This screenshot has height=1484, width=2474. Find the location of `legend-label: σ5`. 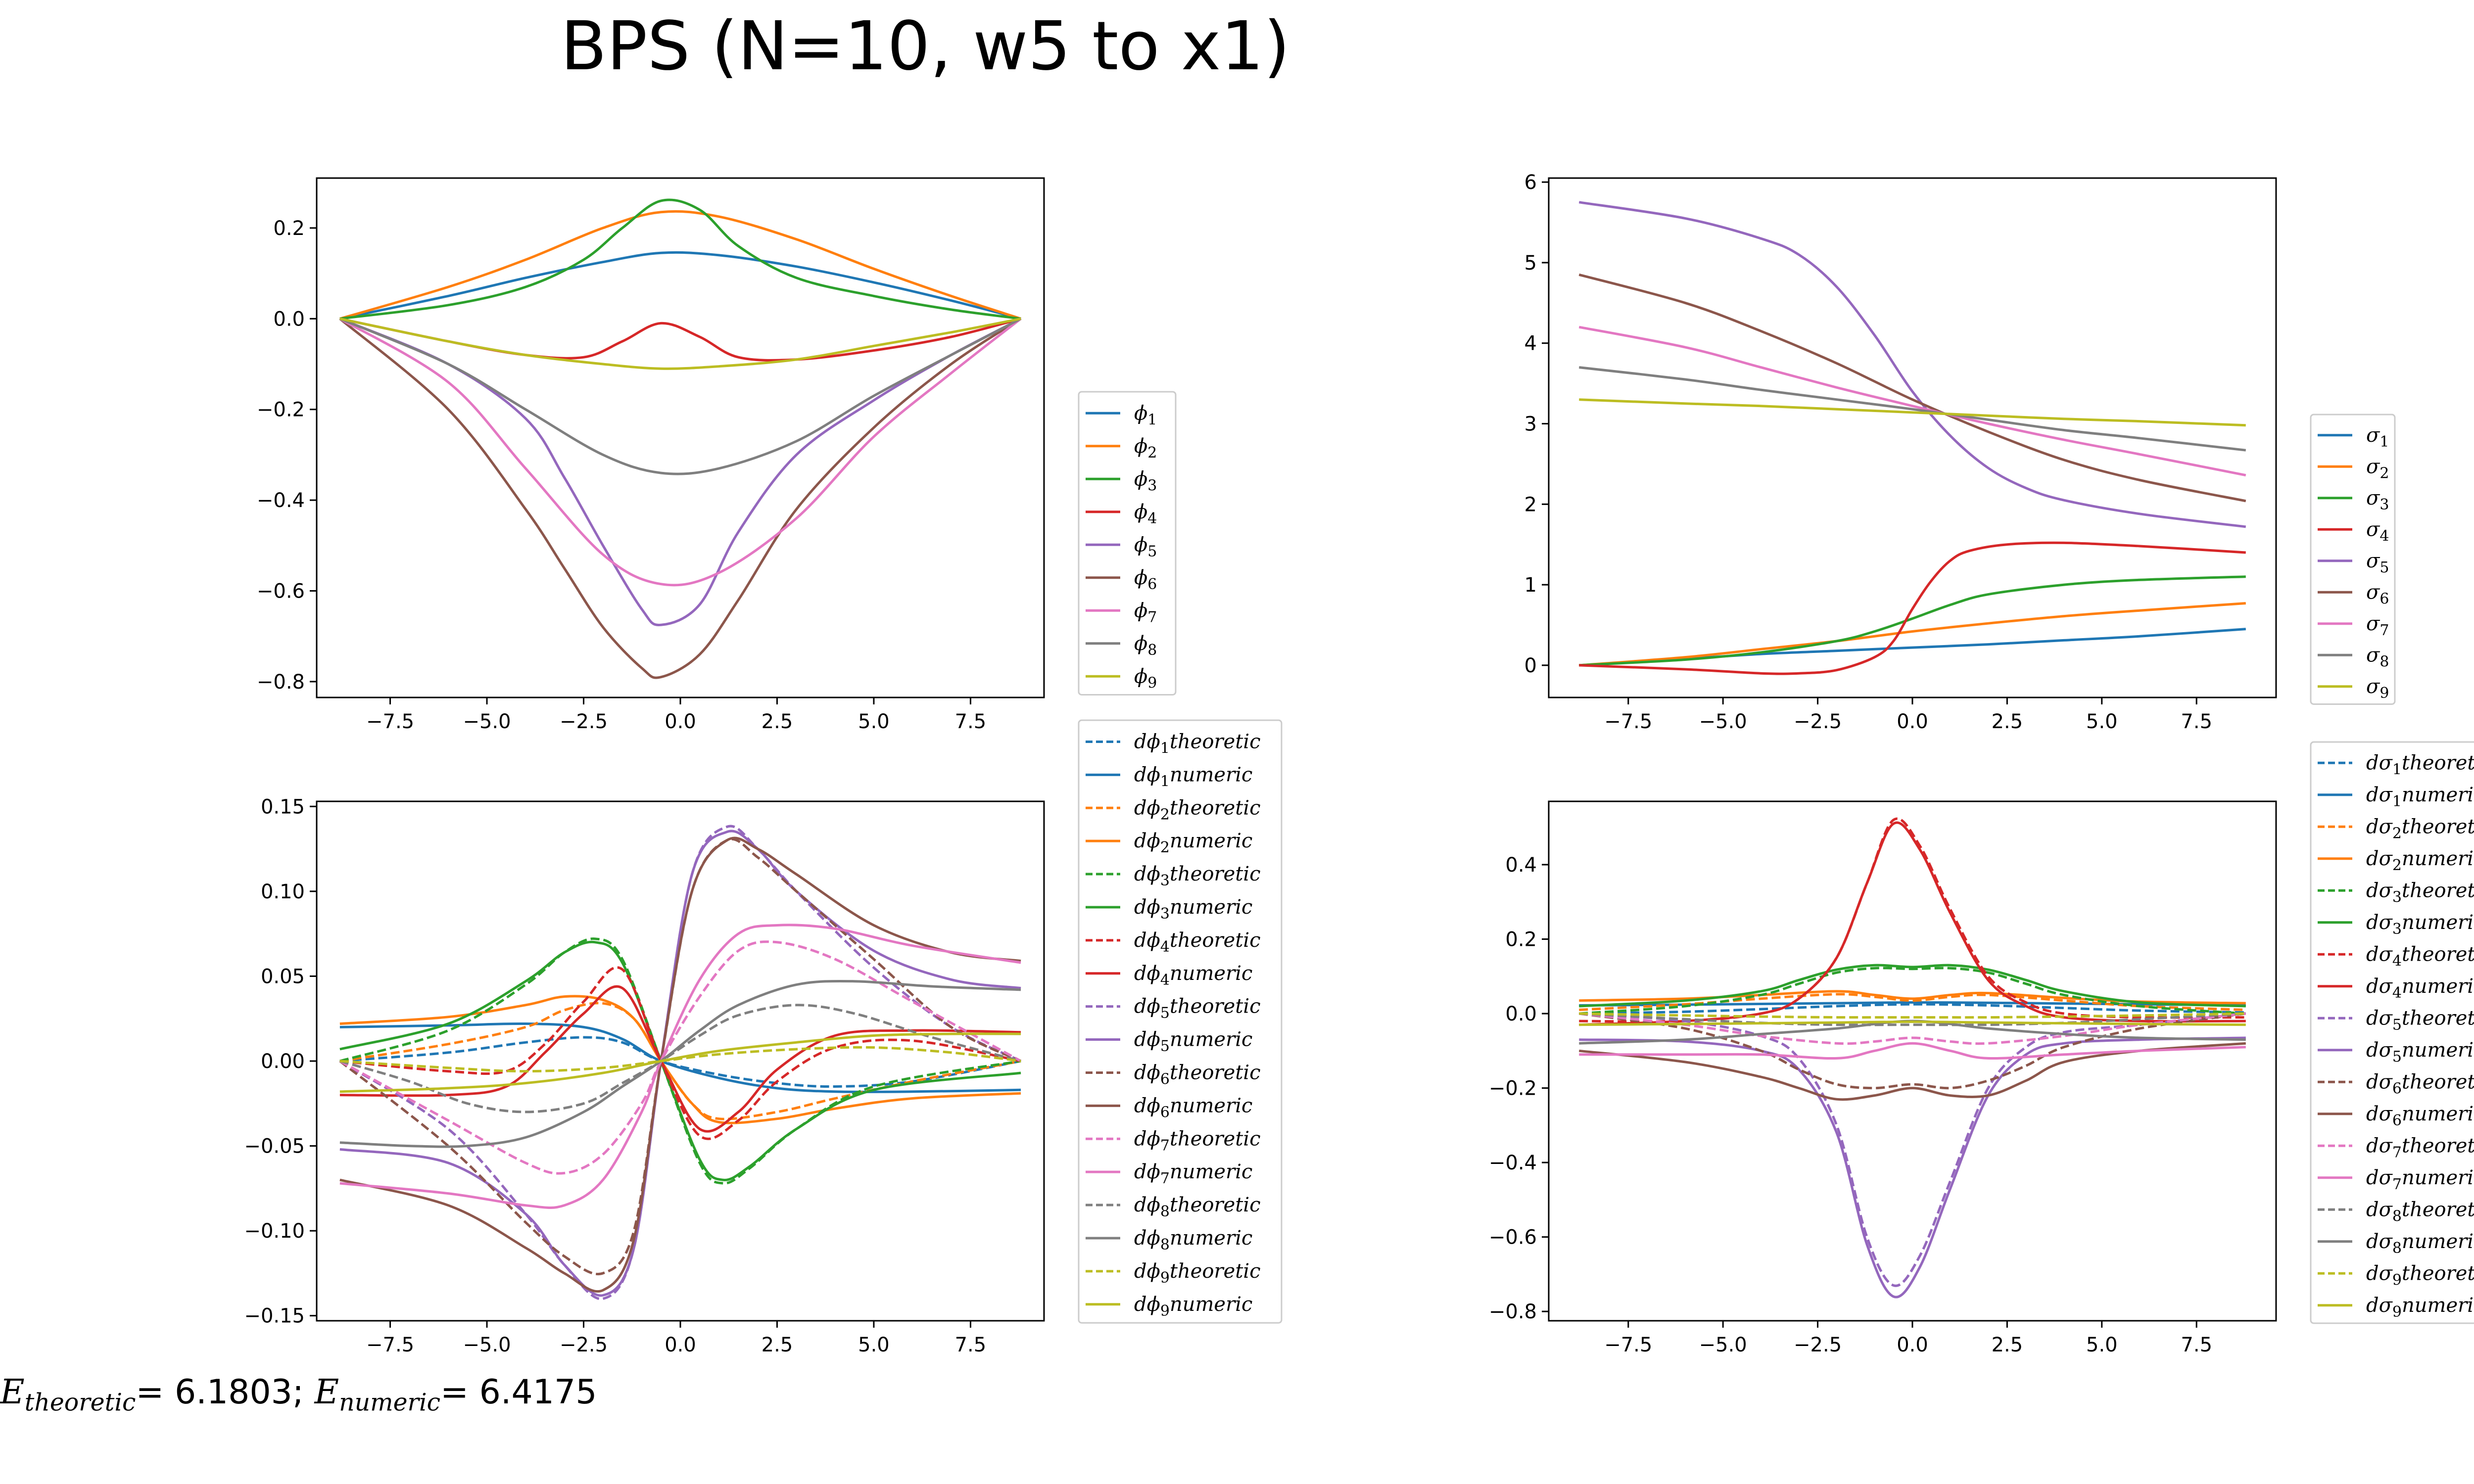

legend-label: σ5 is located at coordinates (2377, 563).